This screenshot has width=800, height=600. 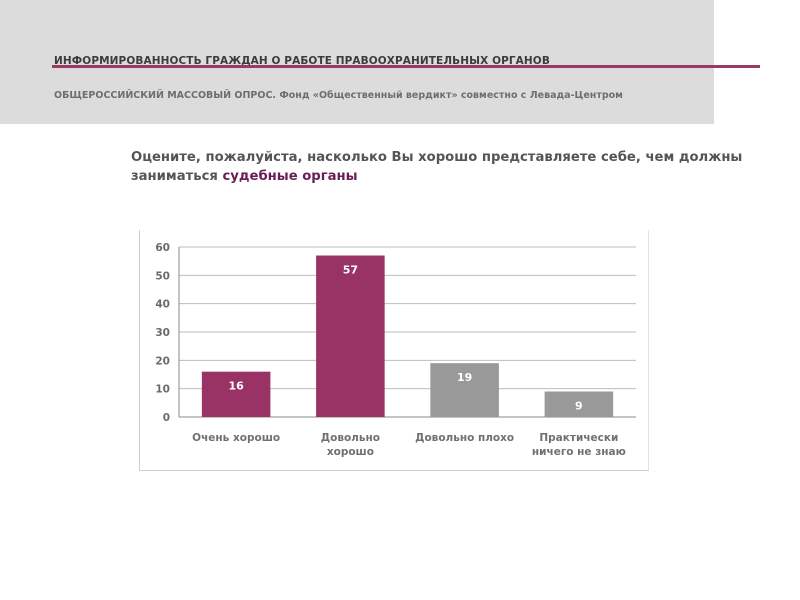 What do you see at coordinates (162, 361) in the screenshot?
I see `y-tick-label: 20` at bounding box center [162, 361].